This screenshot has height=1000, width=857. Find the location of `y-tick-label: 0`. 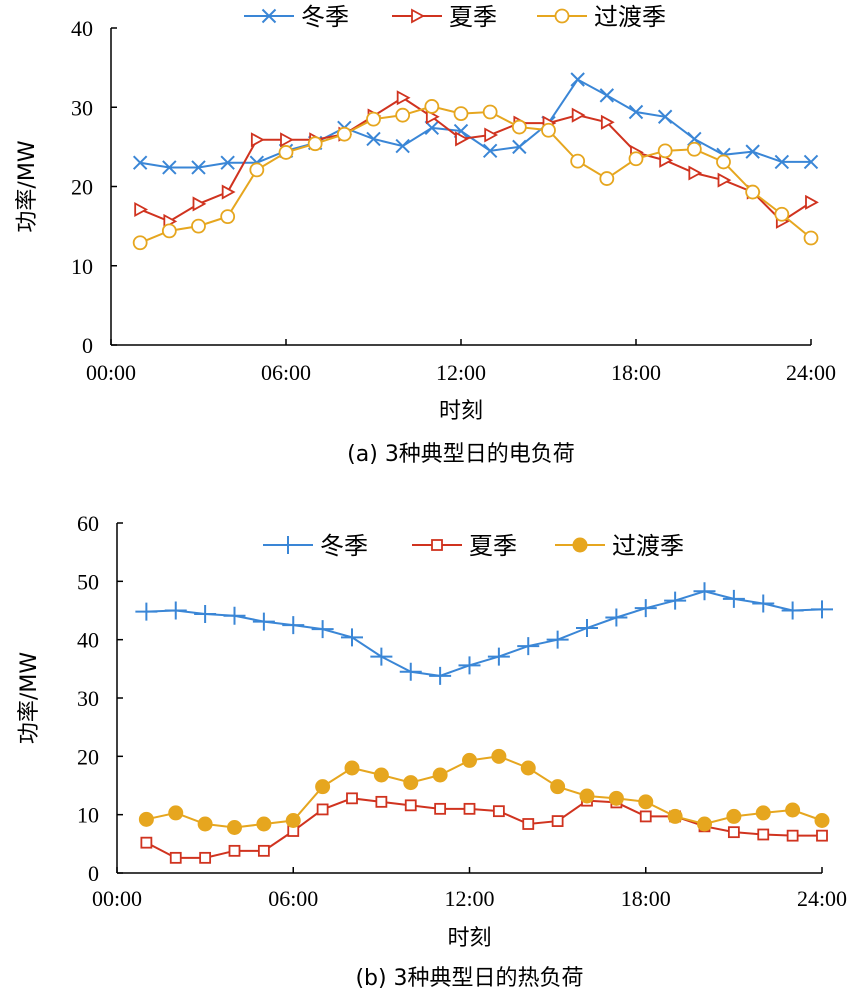

y-tick-label: 0 is located at coordinates (87, 345).